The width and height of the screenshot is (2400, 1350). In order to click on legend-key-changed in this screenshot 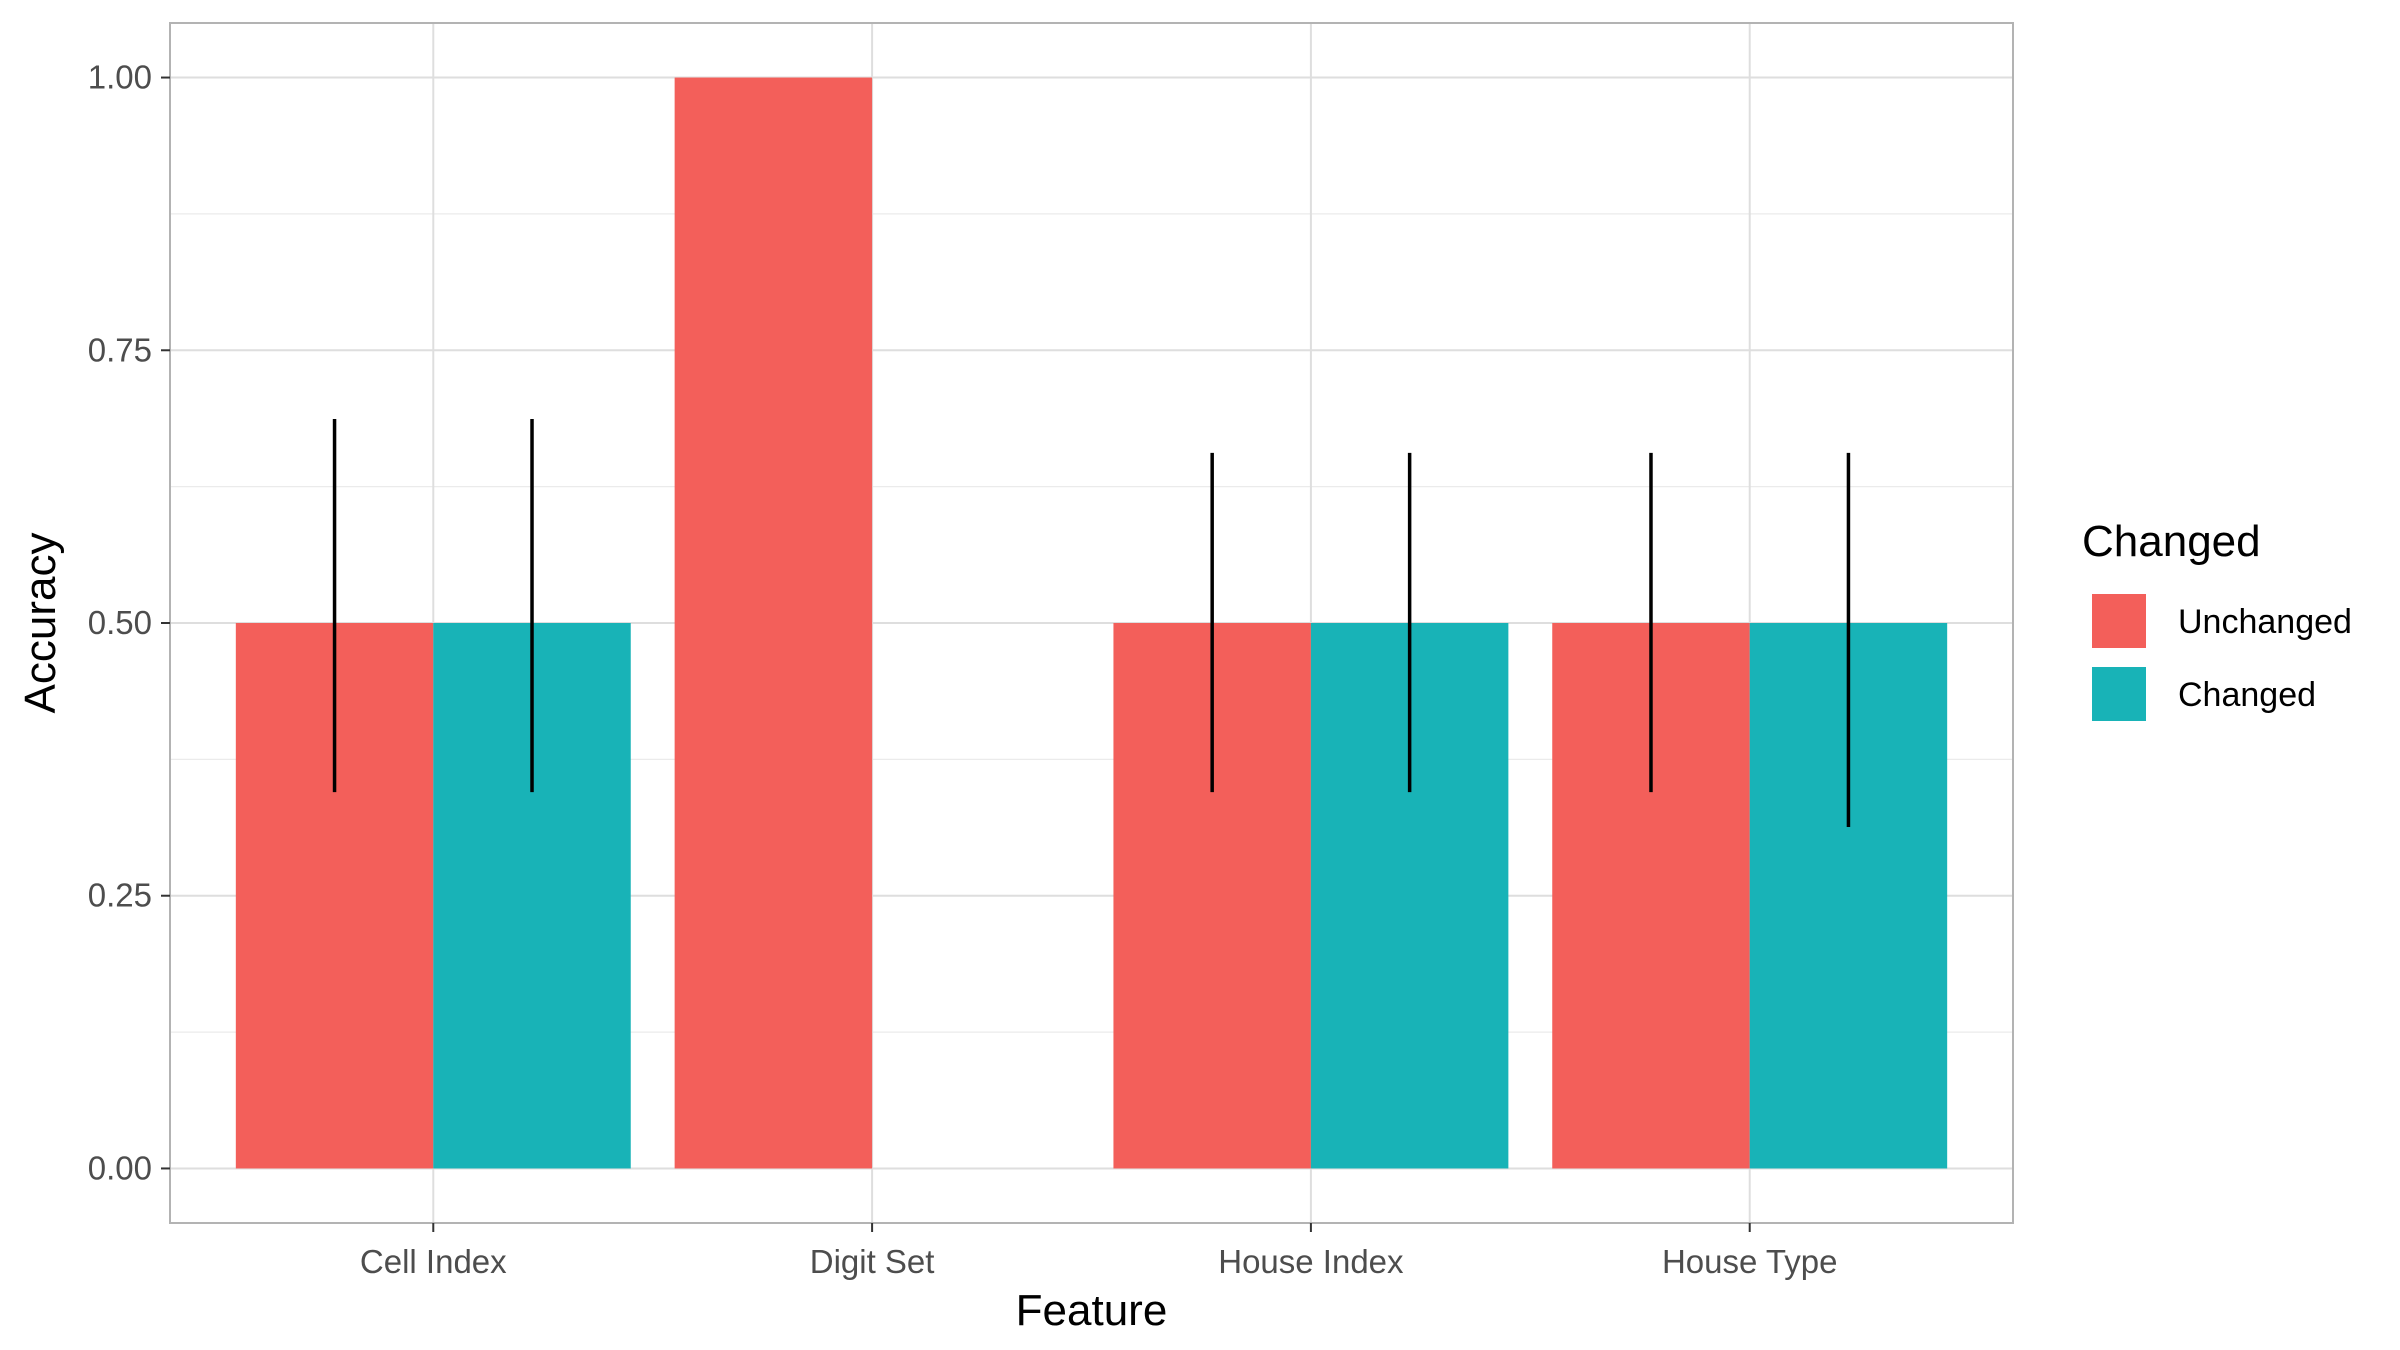, I will do `click(2119, 694)`.